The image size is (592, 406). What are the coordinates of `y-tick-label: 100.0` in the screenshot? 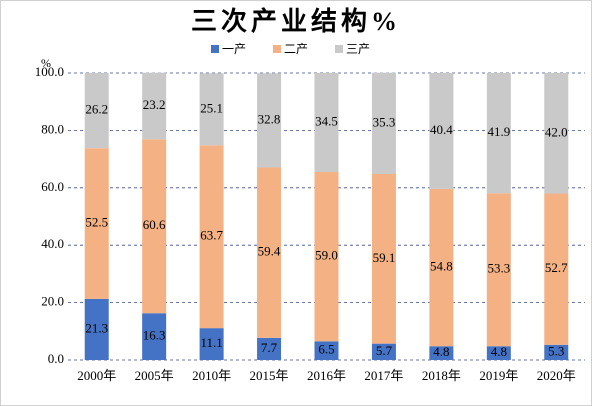 It's located at (49, 71).